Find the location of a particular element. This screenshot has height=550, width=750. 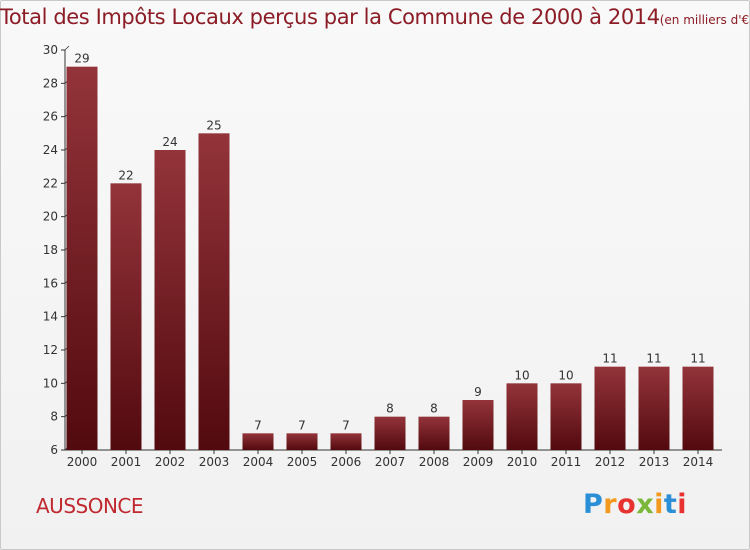

y-tick-slant is located at coordinates (67, 48).